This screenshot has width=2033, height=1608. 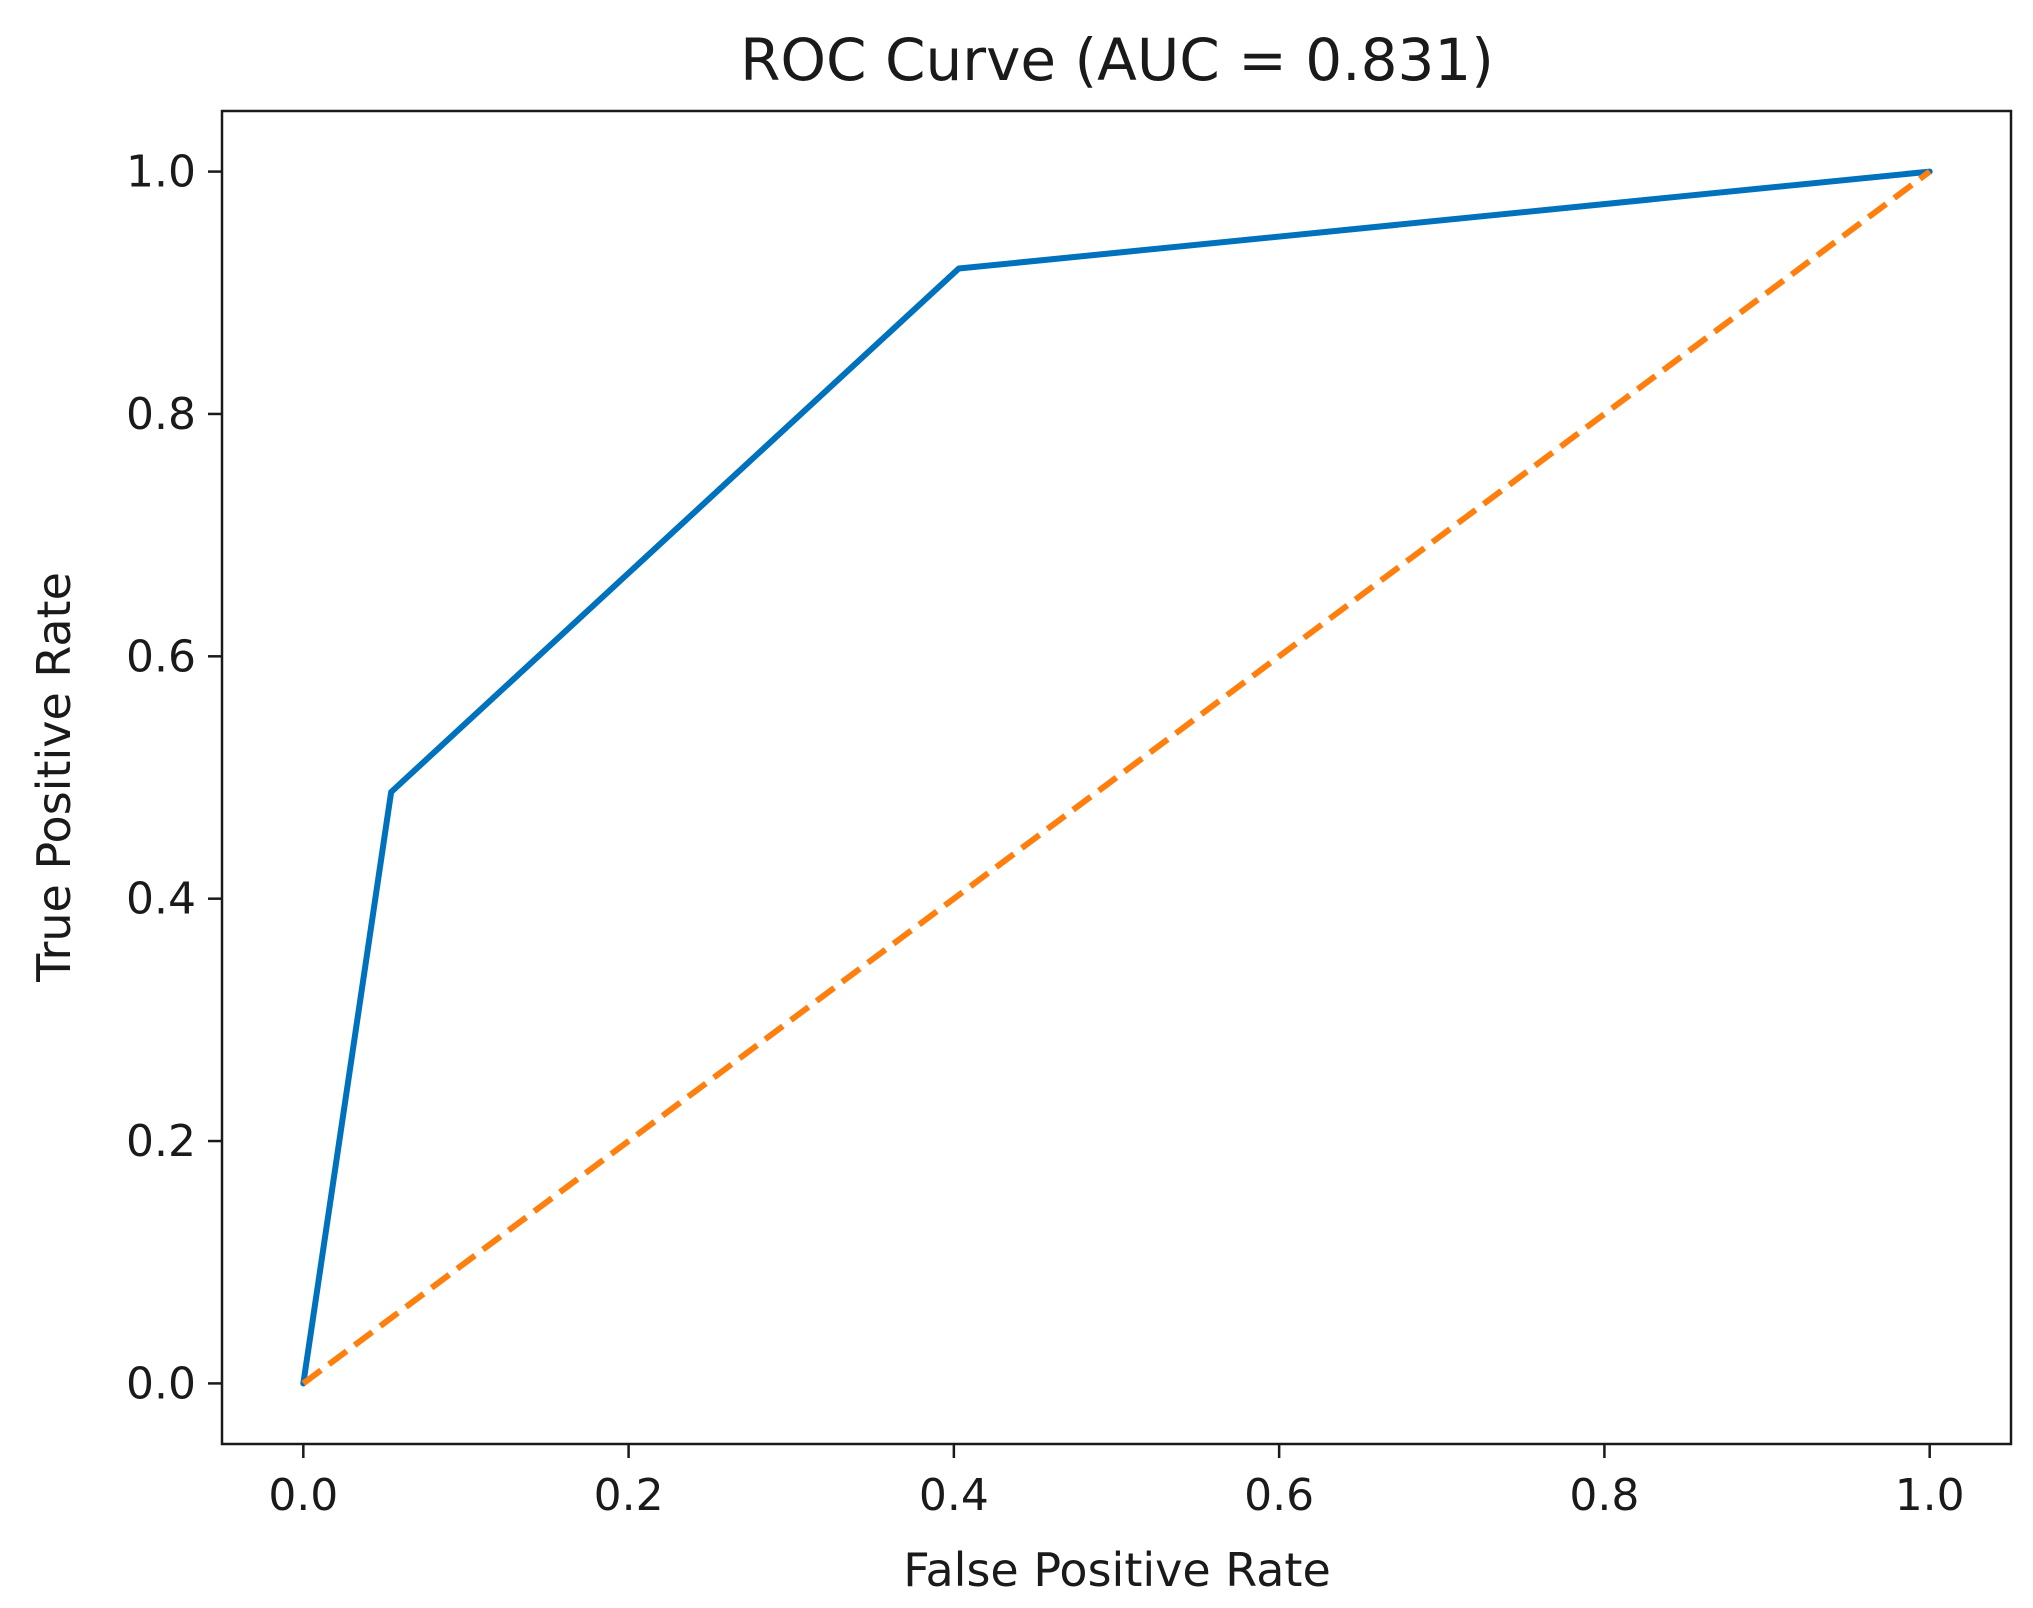 I want to click on y-axis-label: True Positive Rate, so click(x=54, y=777).